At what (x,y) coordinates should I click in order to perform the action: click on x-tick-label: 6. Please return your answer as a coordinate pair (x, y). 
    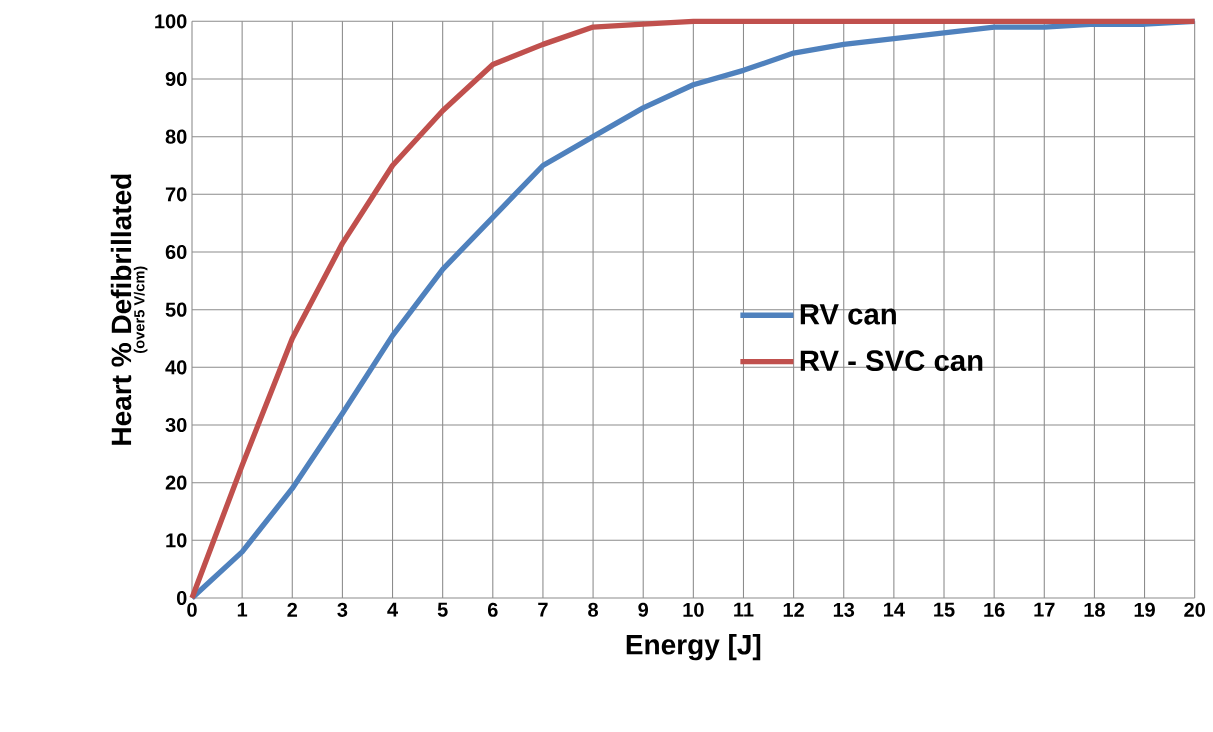
    Looking at the image, I should click on (492, 609).